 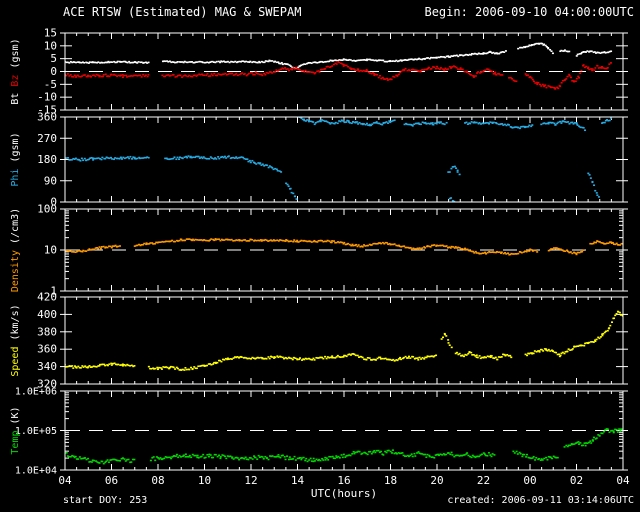 What do you see at coordinates (36, 431) in the screenshot?
I see `y-tick-label: 1.0E+05` at bounding box center [36, 431].